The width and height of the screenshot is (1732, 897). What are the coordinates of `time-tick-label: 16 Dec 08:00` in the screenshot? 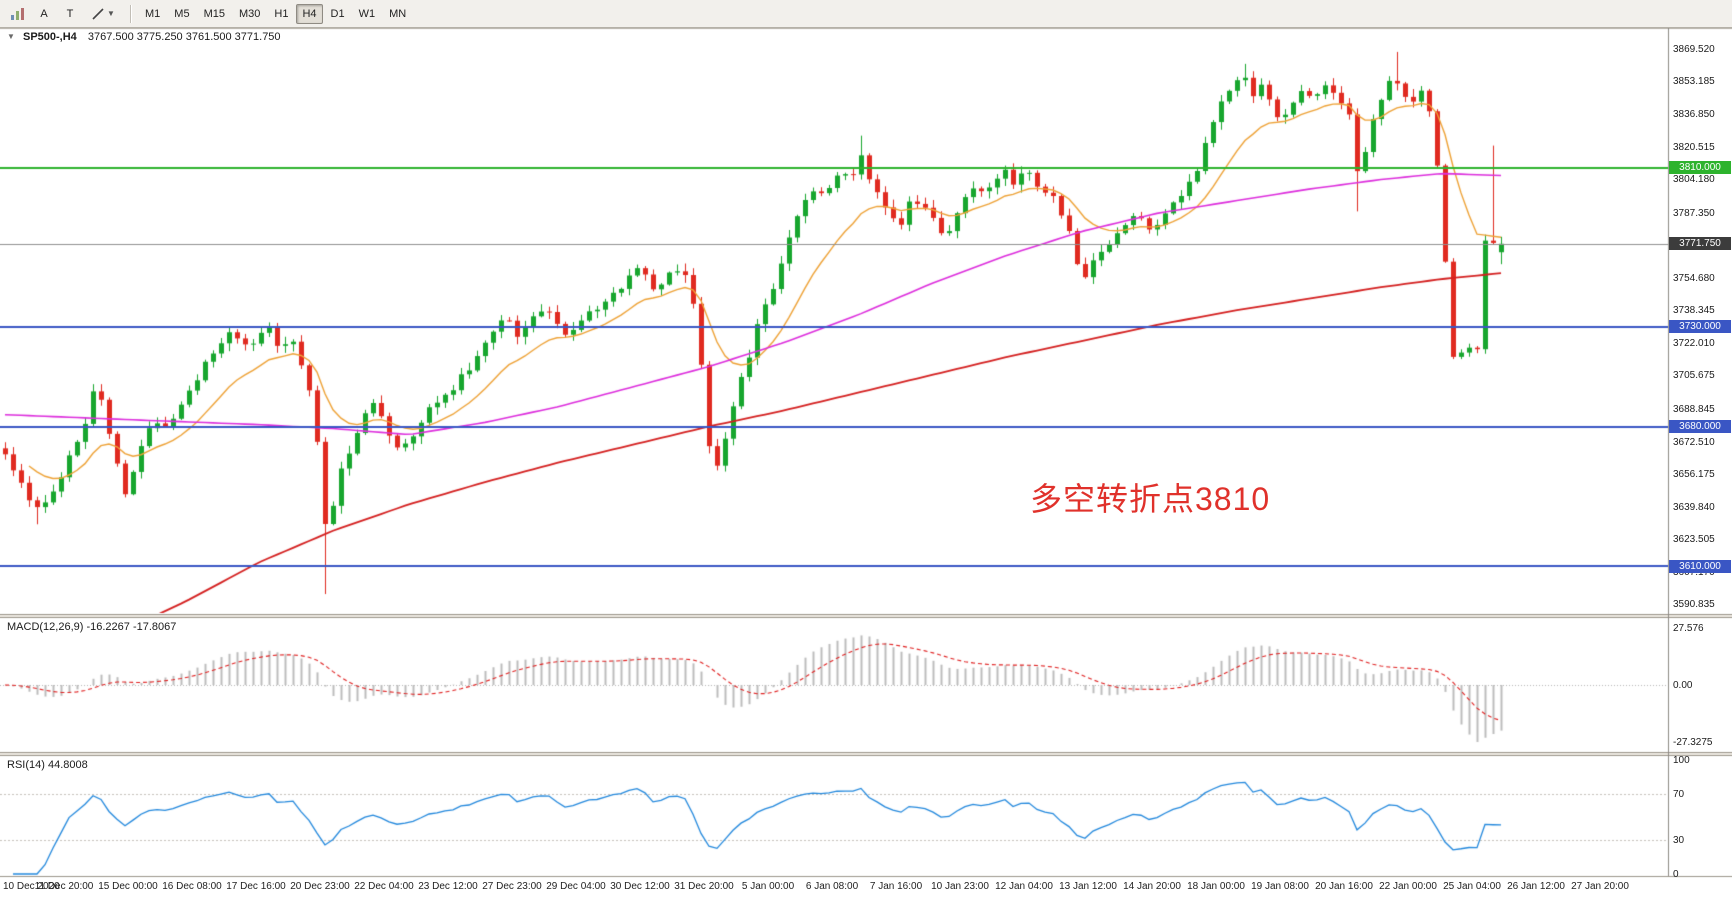 It's located at (192, 886).